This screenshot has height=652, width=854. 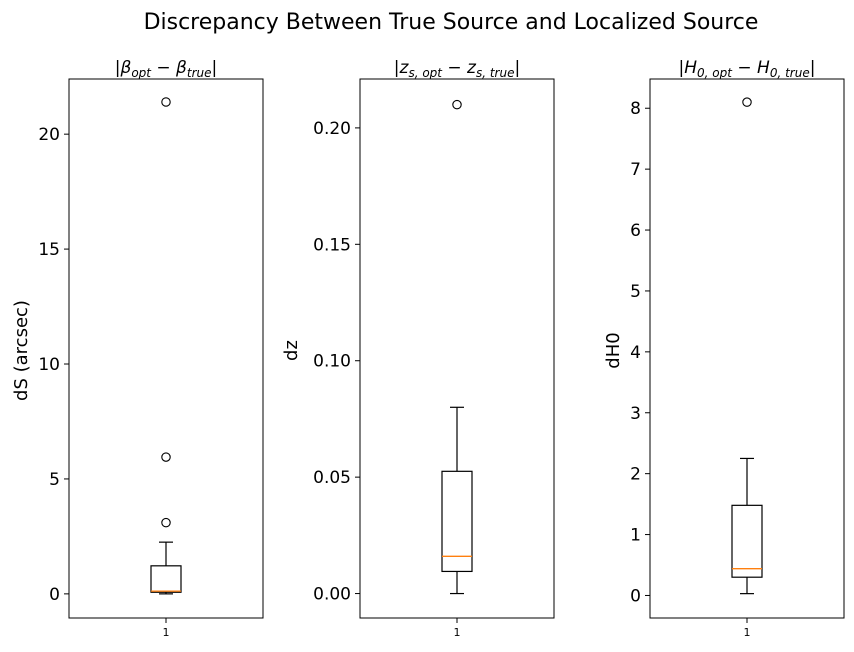 What do you see at coordinates (49, 365) in the screenshot?
I see `y-tick-label: 10` at bounding box center [49, 365].